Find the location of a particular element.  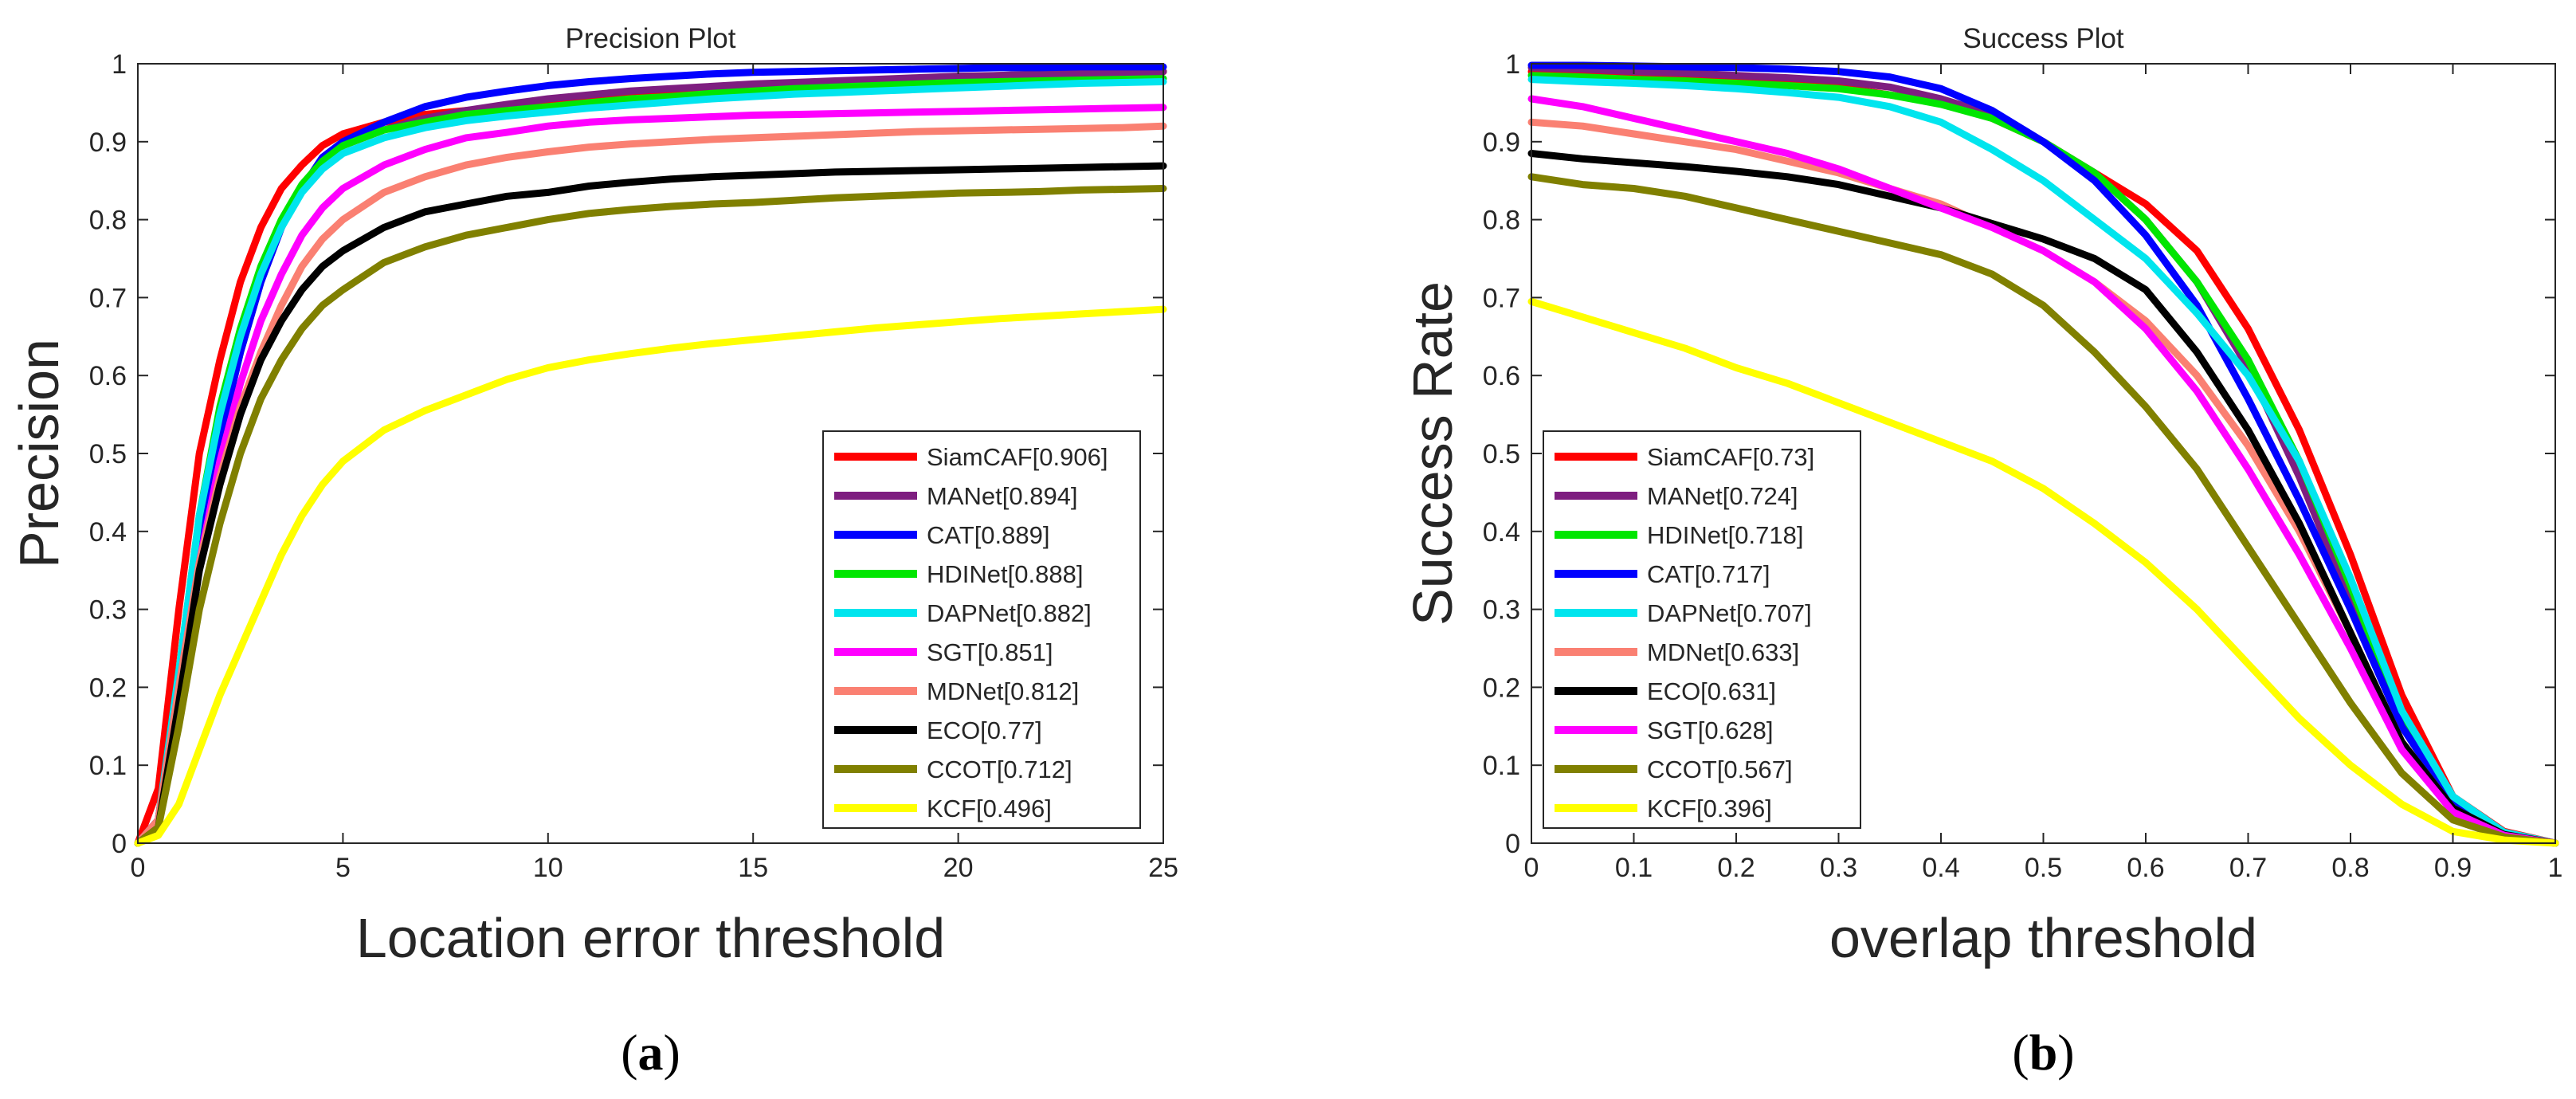

legend-label-6: SGT[0.851] is located at coordinates (990, 652).